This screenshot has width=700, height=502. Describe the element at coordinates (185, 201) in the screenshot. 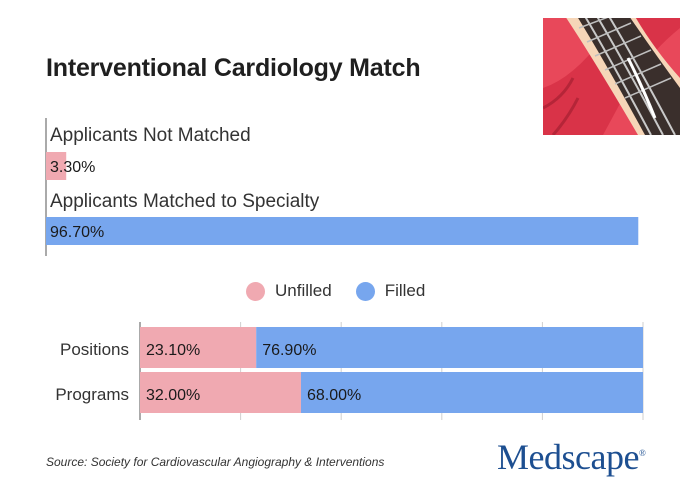

I see `category-label: Applicants Matched to Specialty` at that location.